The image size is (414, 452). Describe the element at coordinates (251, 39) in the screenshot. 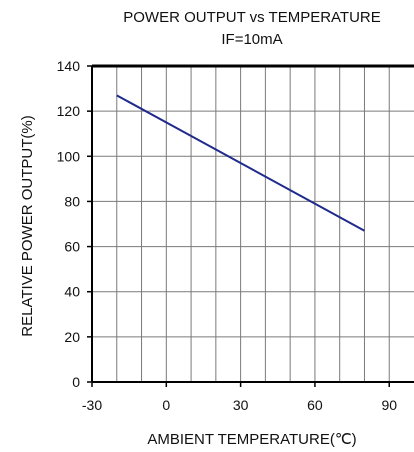

I see `chart-subtitle: IF=10mA` at that location.